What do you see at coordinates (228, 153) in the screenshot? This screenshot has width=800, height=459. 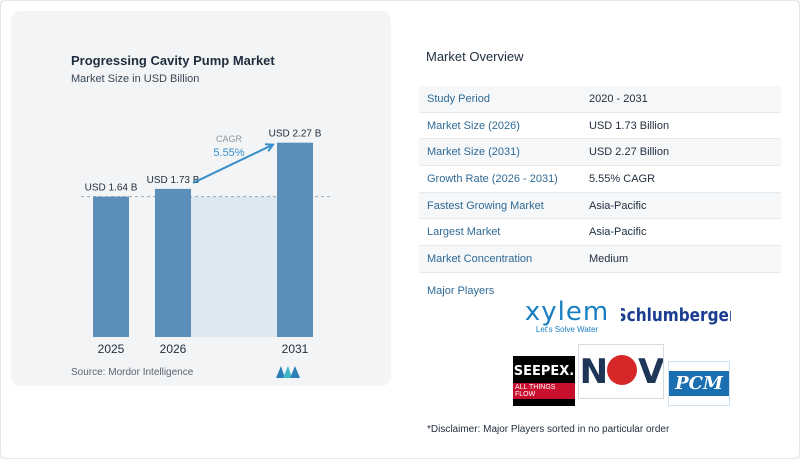 I see `cagr-value: 5.55%` at bounding box center [228, 153].